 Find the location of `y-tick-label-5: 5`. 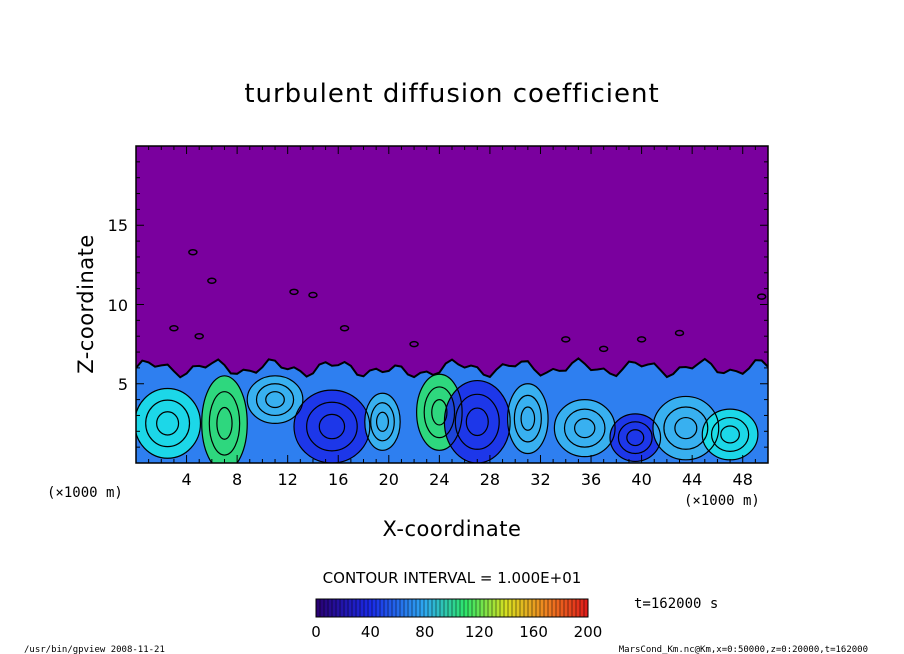

y-tick-label-5: 5 is located at coordinates (123, 384).